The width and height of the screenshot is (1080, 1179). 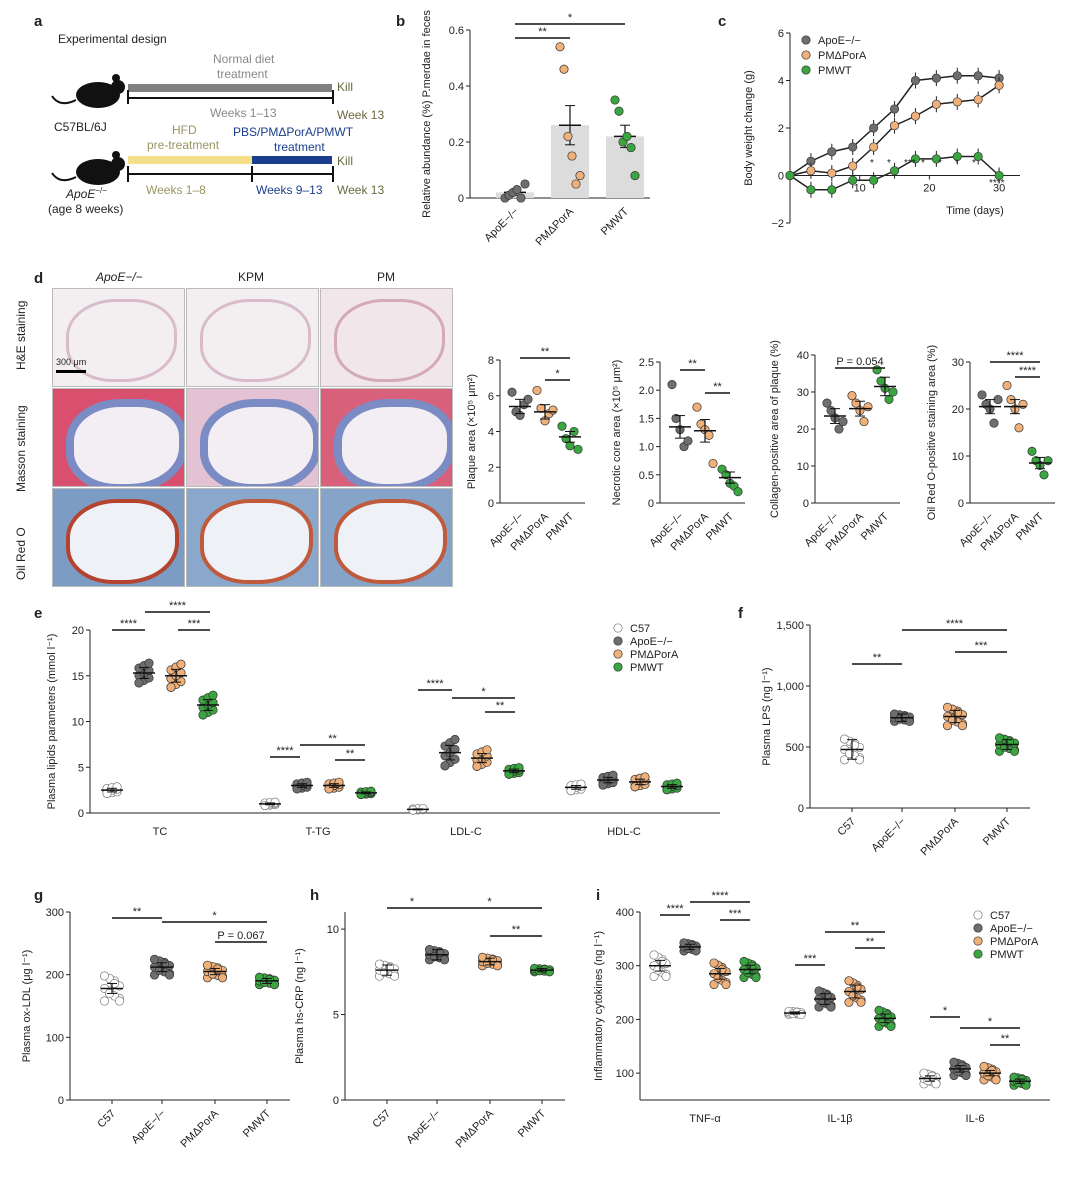 I want to click on y-axis-label: Plasma ox-LDL (μg l⁻¹), so click(x=27, y=1006).